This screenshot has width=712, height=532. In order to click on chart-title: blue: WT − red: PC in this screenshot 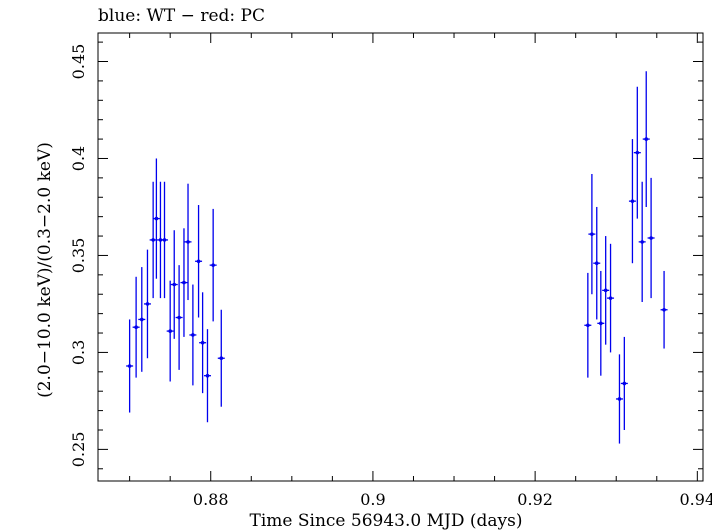, I will do `click(181, 16)`.